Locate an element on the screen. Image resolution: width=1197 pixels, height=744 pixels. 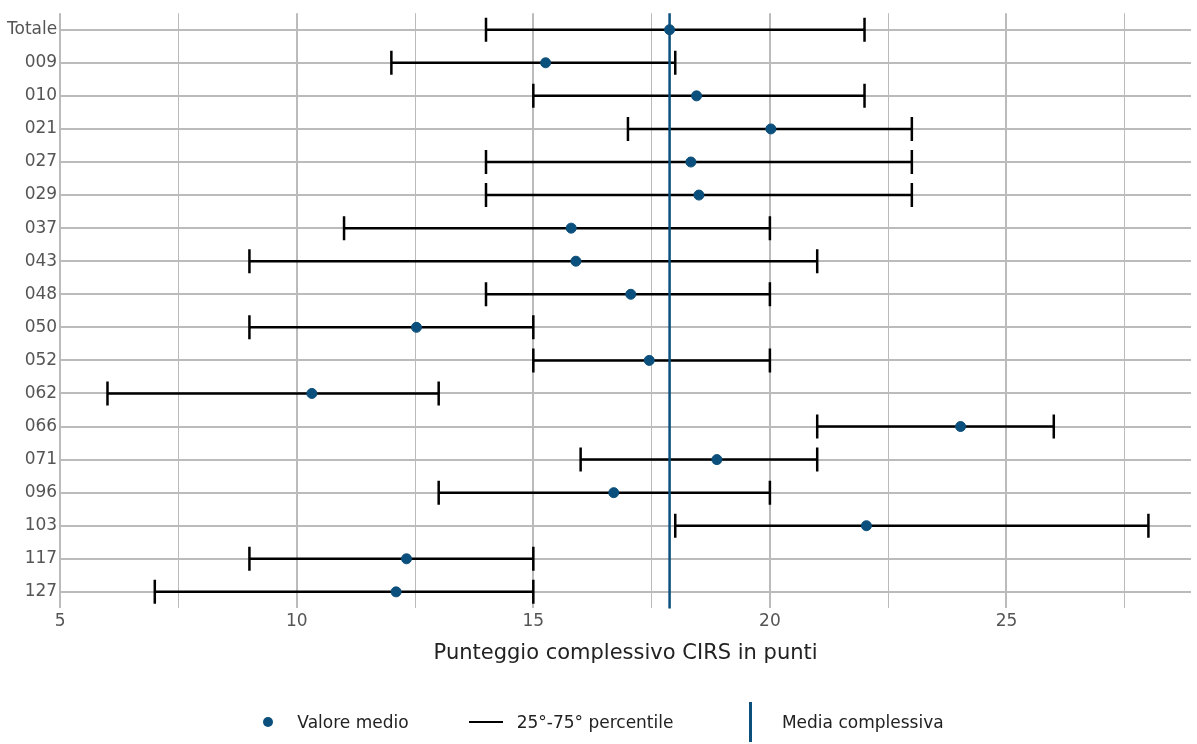
y-tick-label: 103 is located at coordinates (41, 524).